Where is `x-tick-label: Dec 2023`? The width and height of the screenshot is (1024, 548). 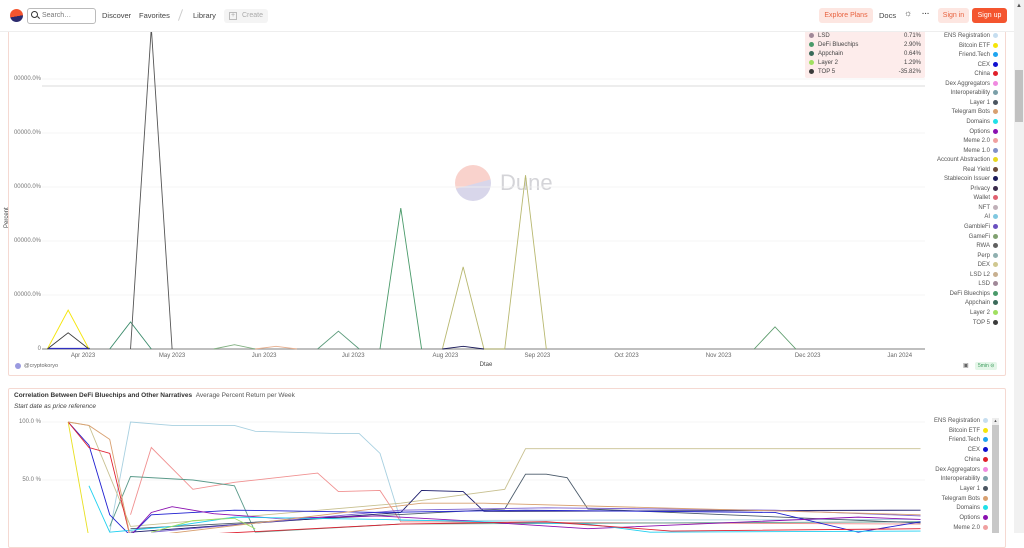 x-tick-label: Dec 2023 is located at coordinates (807, 356).